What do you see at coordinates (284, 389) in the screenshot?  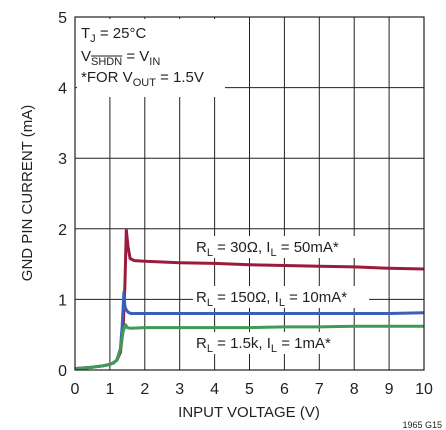 I see `x-tick-label: 6` at bounding box center [284, 389].